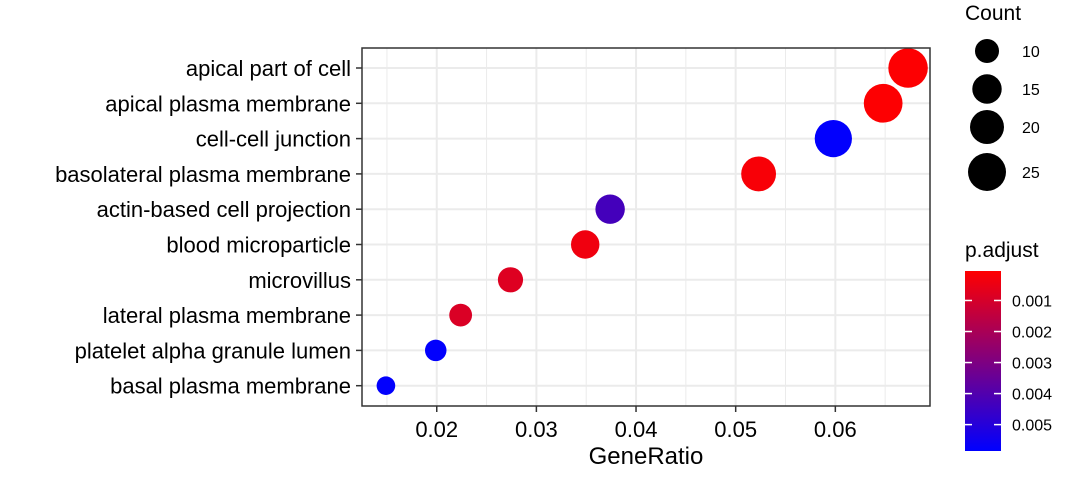  Describe the element at coordinates (273, 139) in the screenshot. I see `y-tick-label: cell-cell junction` at that location.